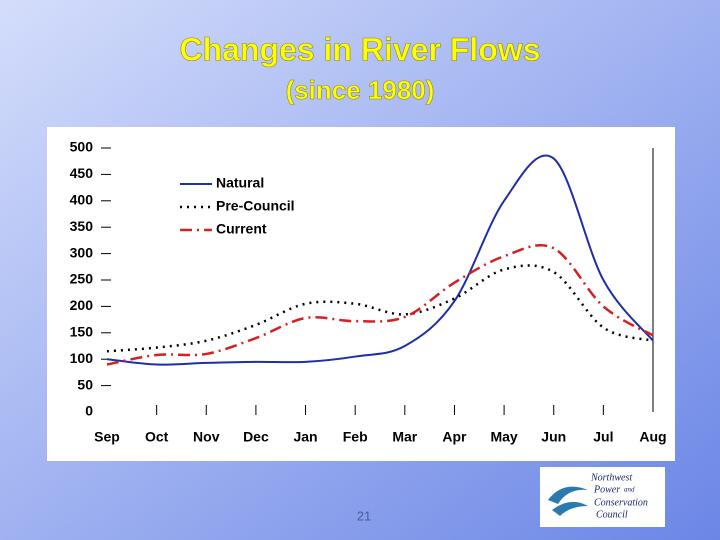 Image resolution: width=720 pixels, height=540 pixels. I want to click on x-tick-label: Jan, so click(305, 437).